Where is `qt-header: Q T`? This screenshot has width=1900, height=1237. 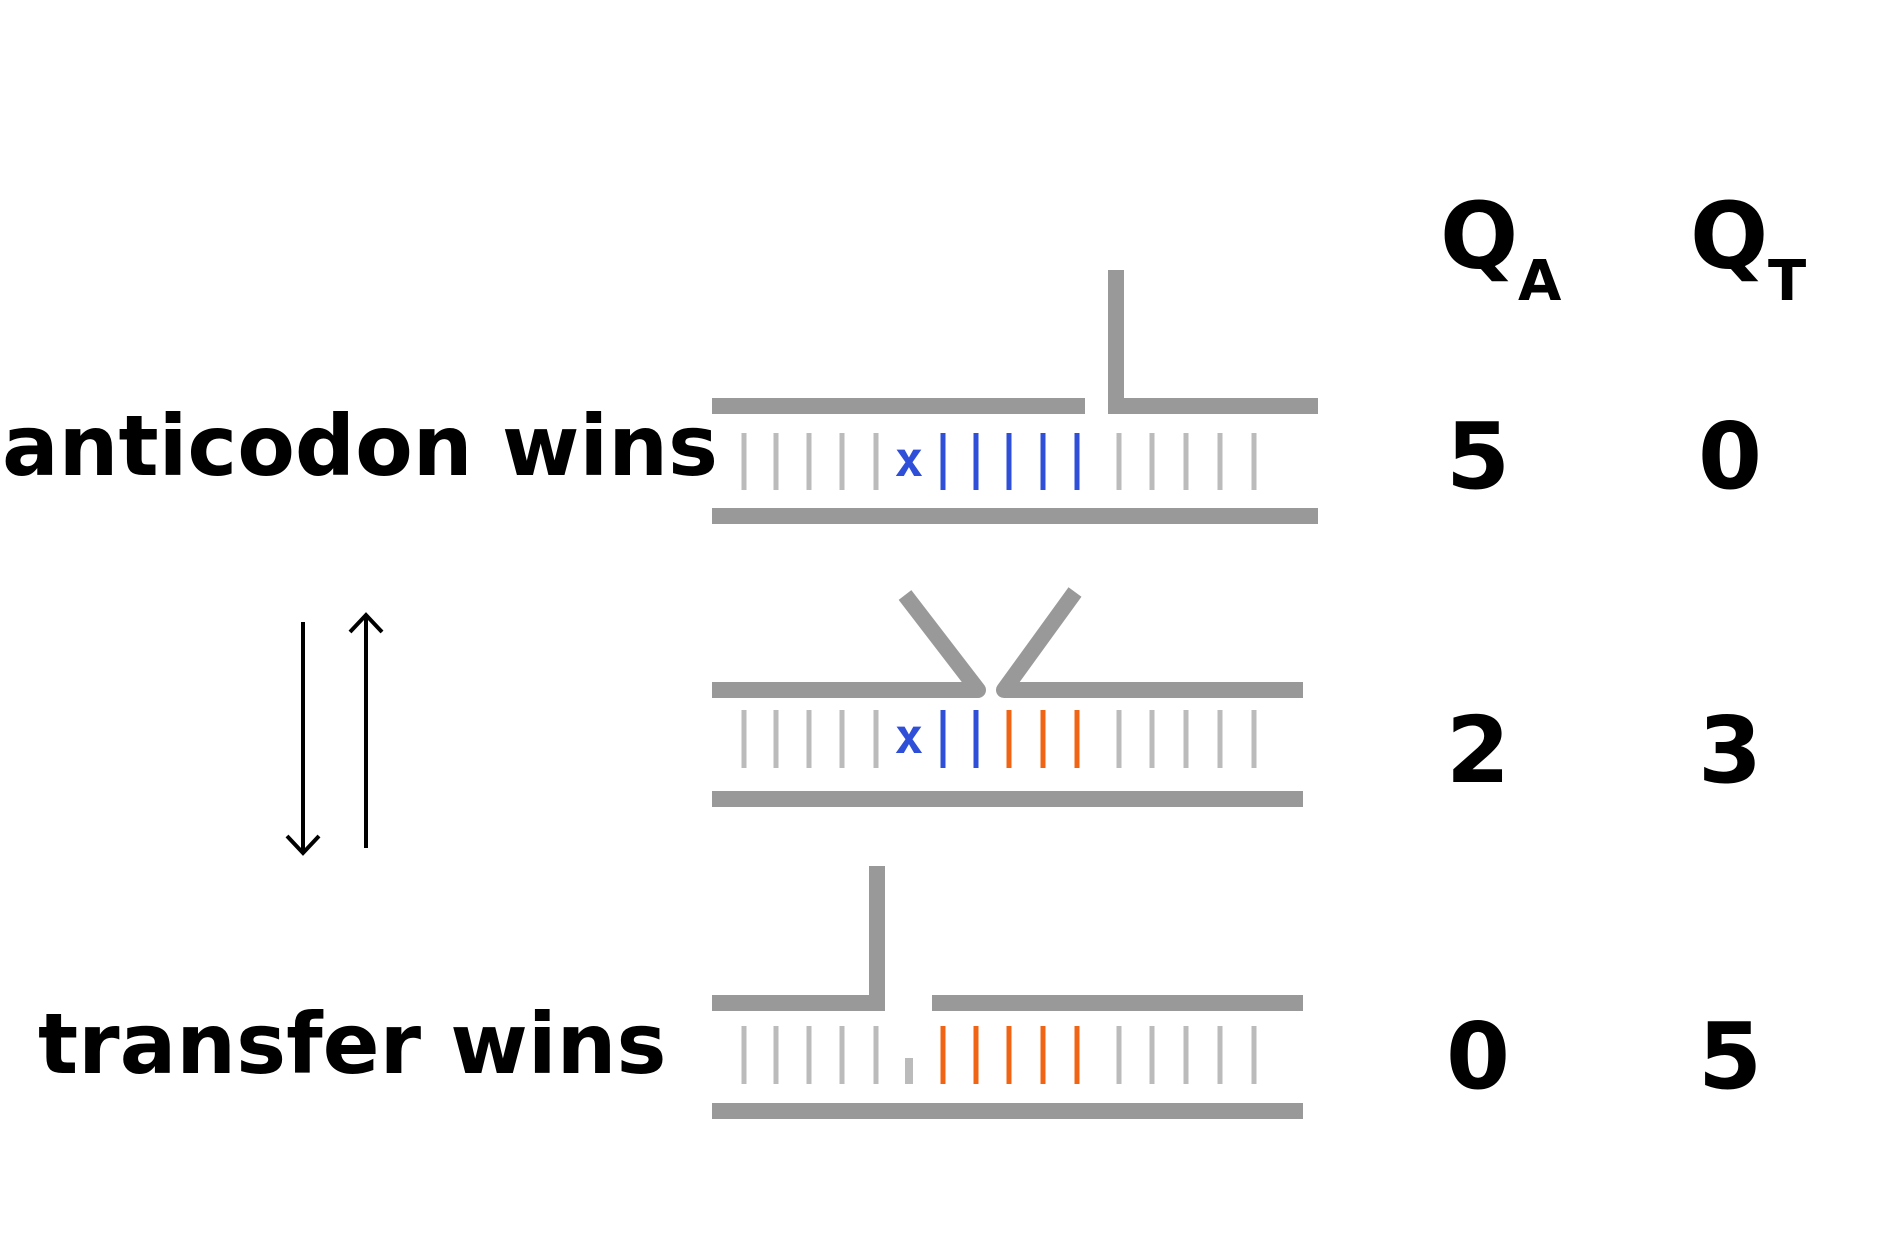
qt-header: Q T is located at coordinates (1748, 248).